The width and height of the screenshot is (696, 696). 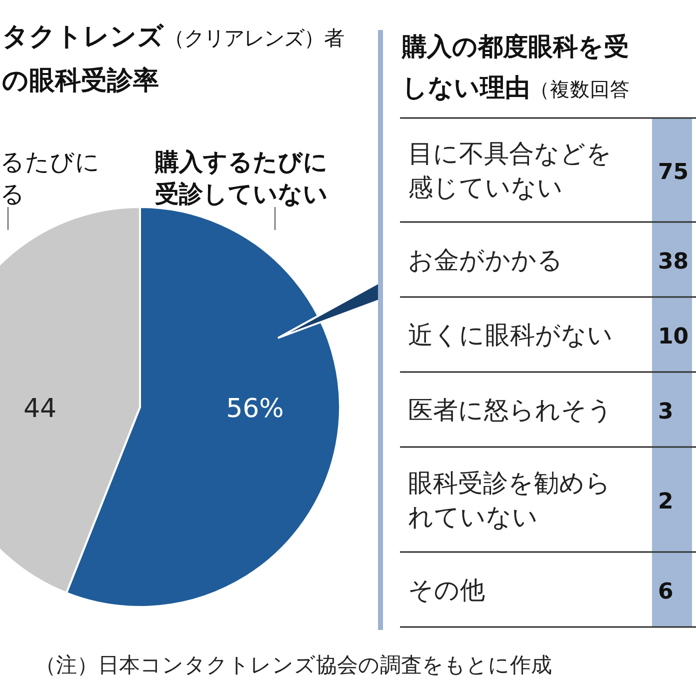 What do you see at coordinates (666, 502) in the screenshot?
I see `text: 2` at bounding box center [666, 502].